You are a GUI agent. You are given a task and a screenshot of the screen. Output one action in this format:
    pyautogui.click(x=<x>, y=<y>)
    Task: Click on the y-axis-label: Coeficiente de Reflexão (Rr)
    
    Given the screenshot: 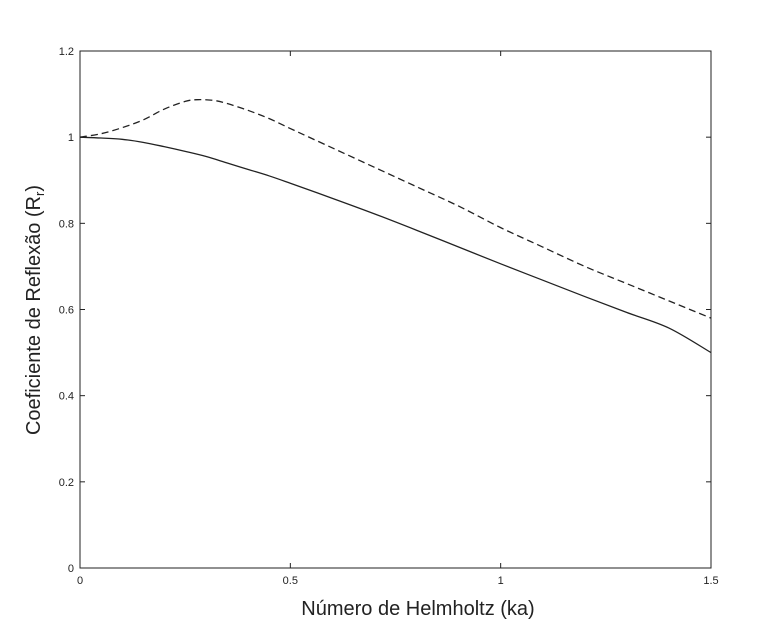 What is the action you would take?
    pyautogui.click(x=35, y=310)
    